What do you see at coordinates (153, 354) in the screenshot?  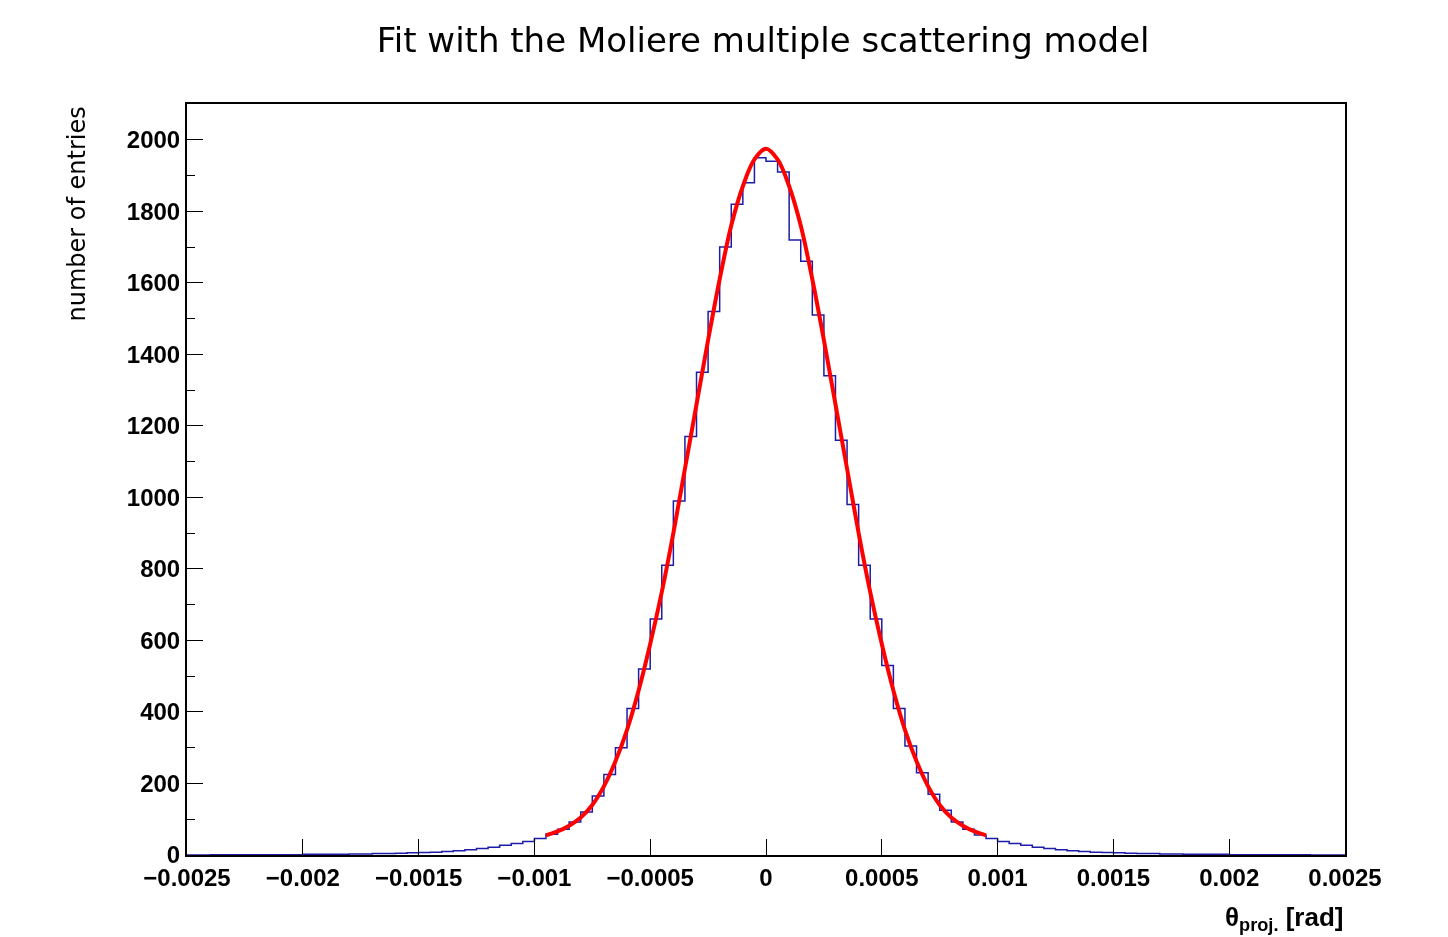 I see `y-tick-label: 1400` at bounding box center [153, 354].